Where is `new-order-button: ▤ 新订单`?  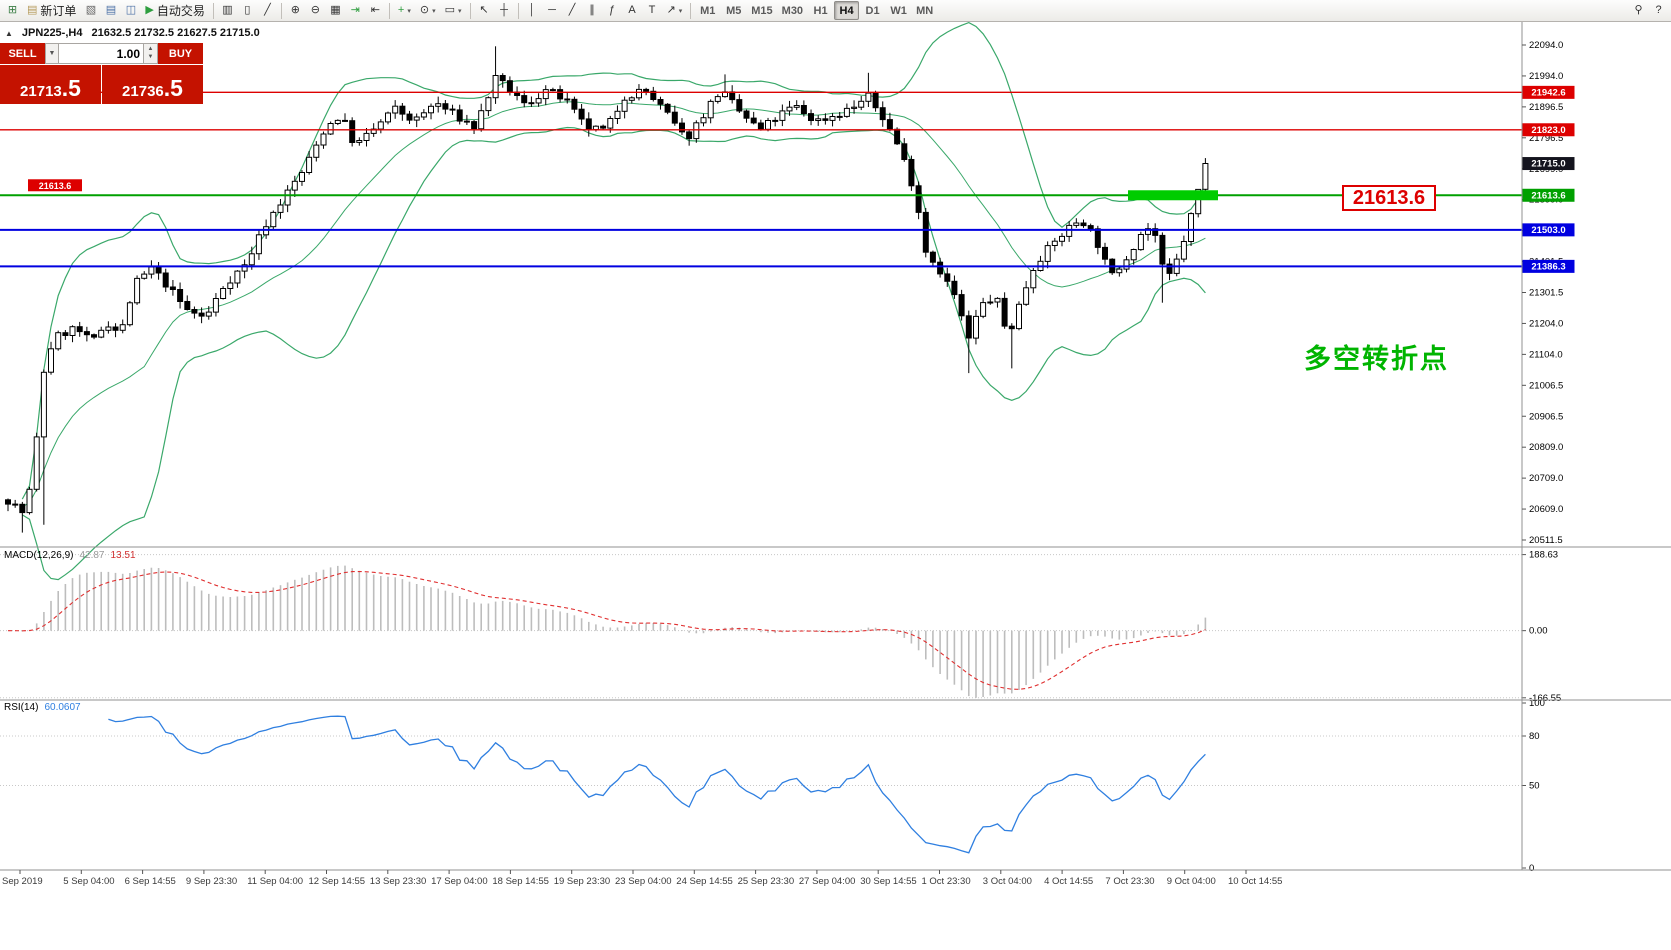
new-order-button: ▤ 新订单 is located at coordinates (51, 10).